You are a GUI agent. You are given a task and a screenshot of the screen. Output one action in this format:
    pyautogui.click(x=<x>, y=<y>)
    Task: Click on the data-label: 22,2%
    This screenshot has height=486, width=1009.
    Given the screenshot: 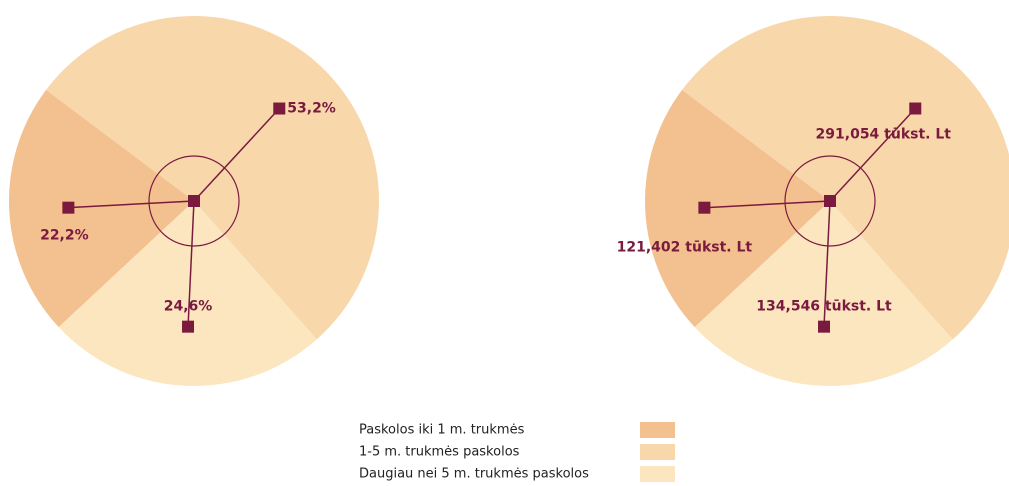 What is the action you would take?
    pyautogui.click(x=64, y=236)
    